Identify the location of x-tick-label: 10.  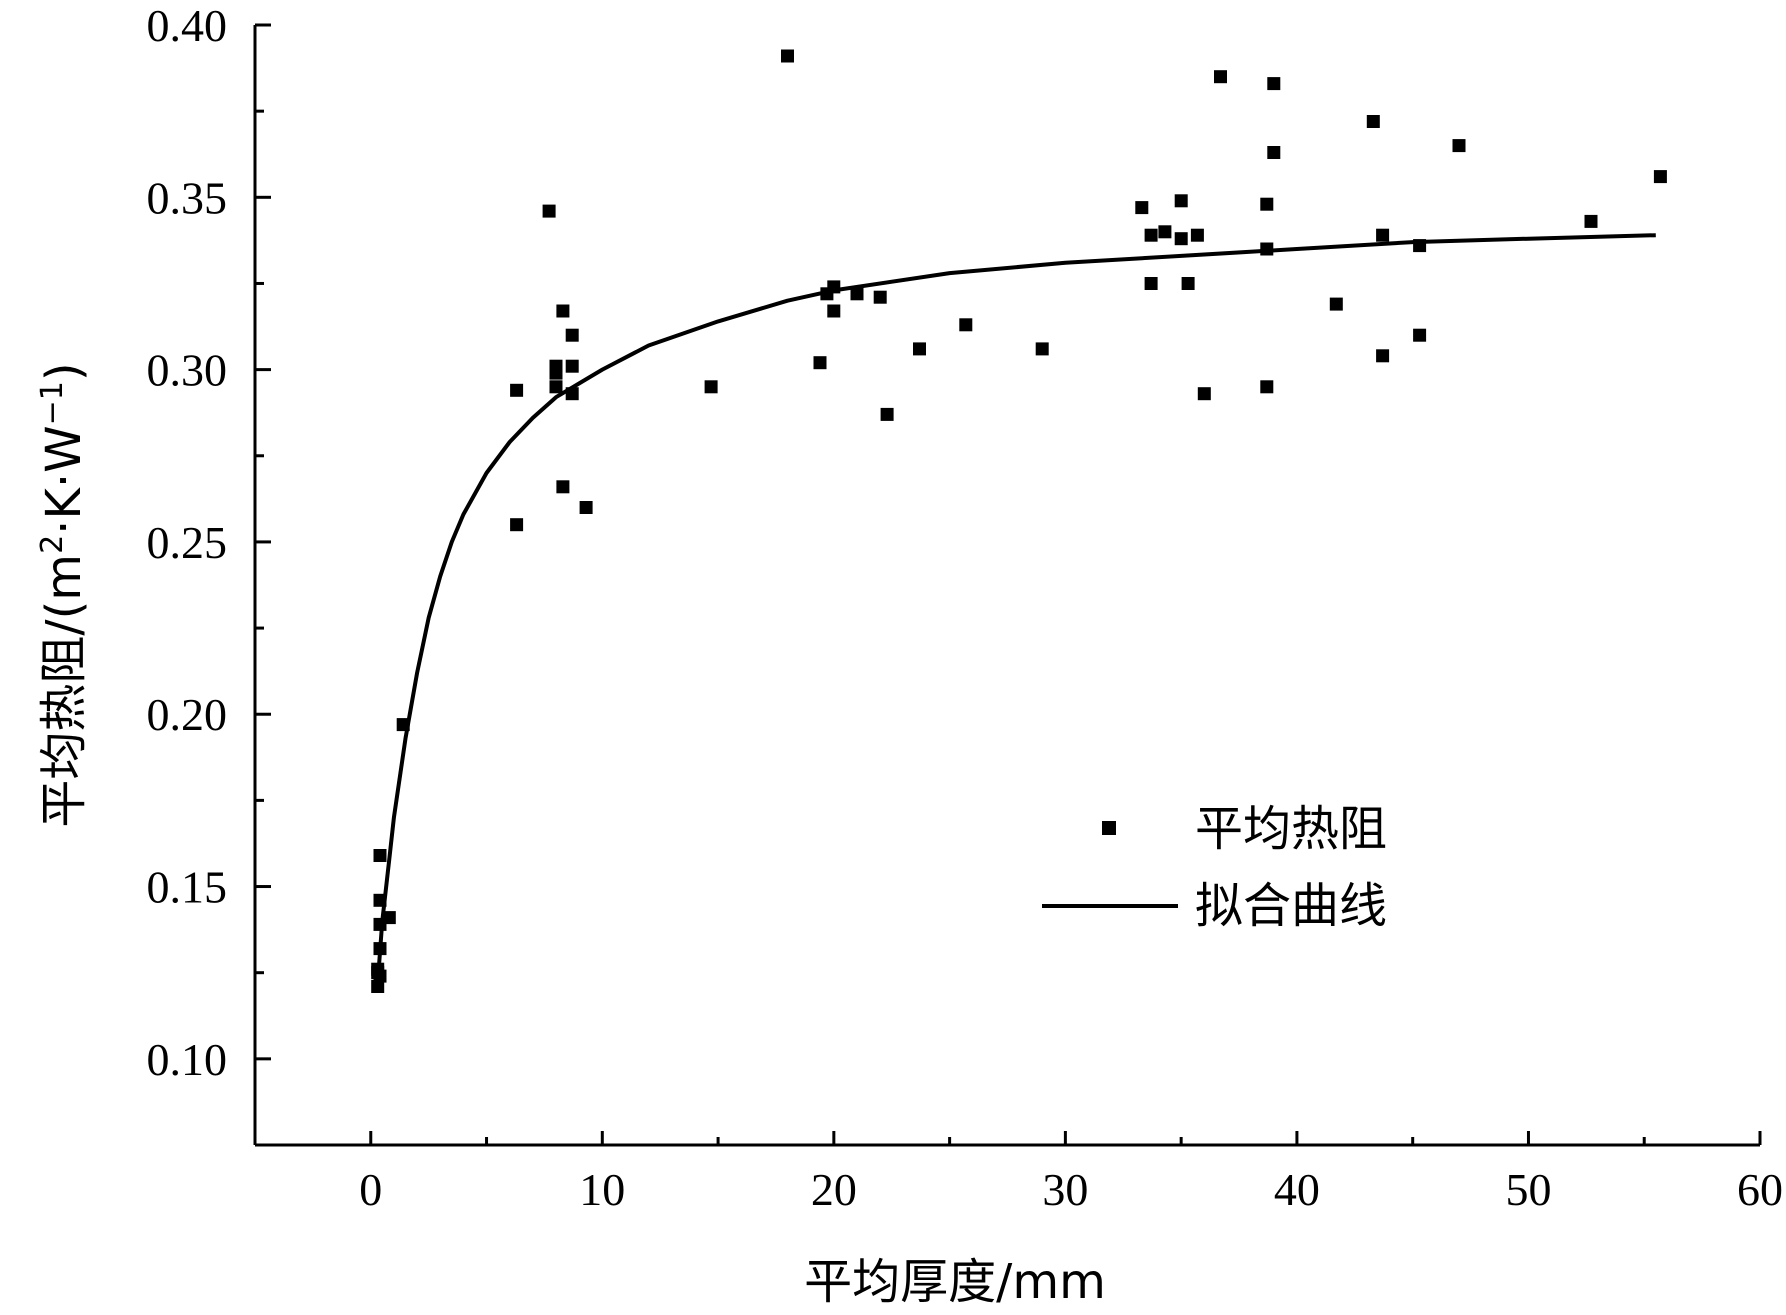
(602, 1189).